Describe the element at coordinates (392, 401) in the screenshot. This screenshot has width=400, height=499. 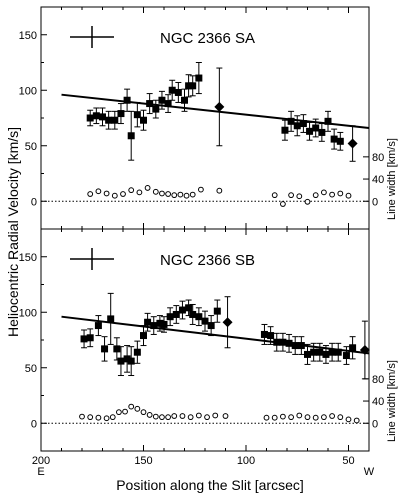
I see `line-width-axis-title: Line width [km/s]` at that location.